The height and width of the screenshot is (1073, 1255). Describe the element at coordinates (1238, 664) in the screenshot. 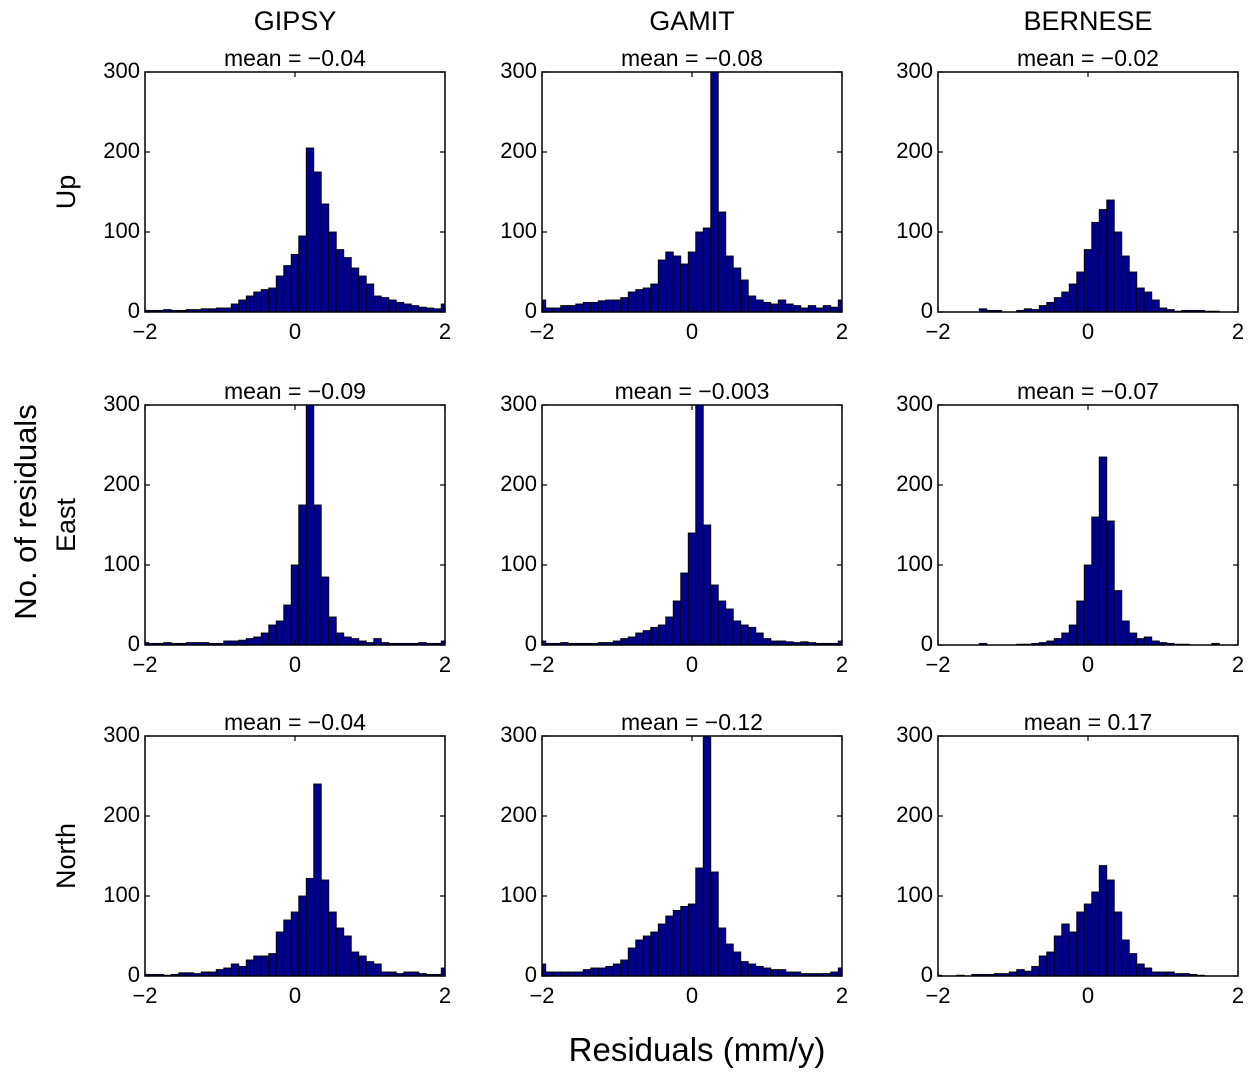

I see `x-tick-label: 2` at that location.